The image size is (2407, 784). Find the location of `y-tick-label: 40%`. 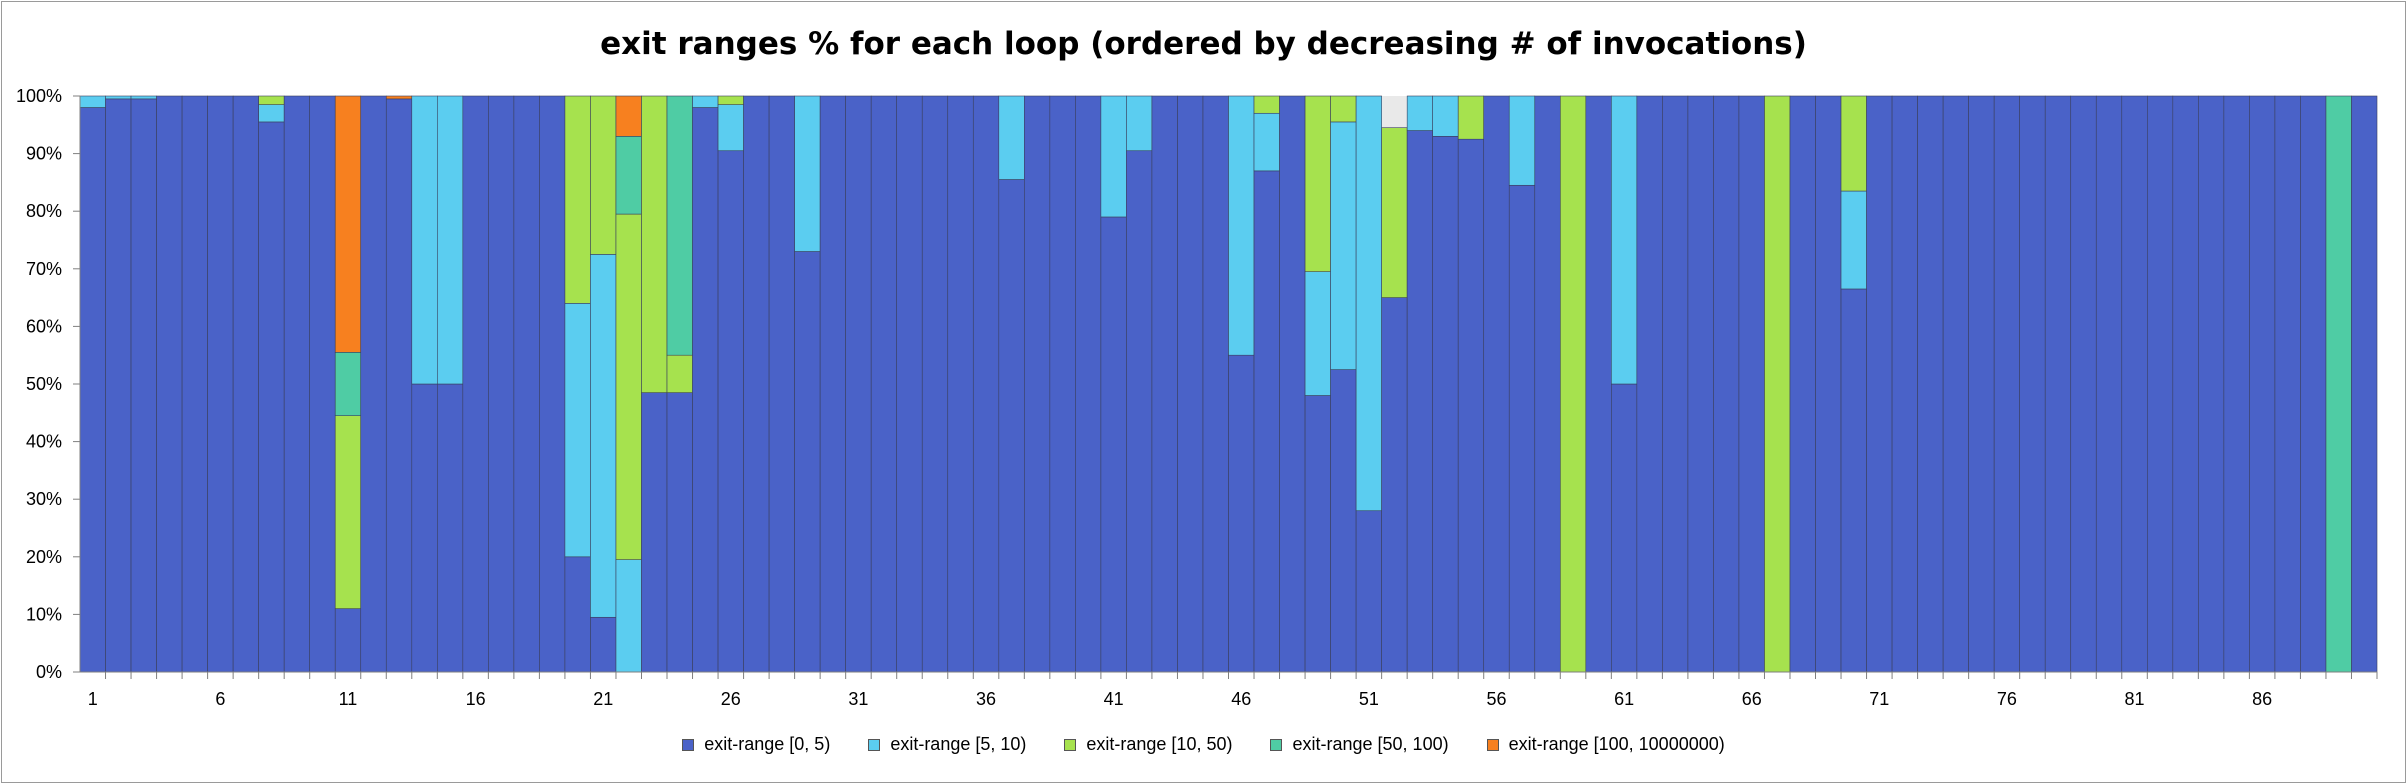

y-tick-label: 40% is located at coordinates (44, 442).